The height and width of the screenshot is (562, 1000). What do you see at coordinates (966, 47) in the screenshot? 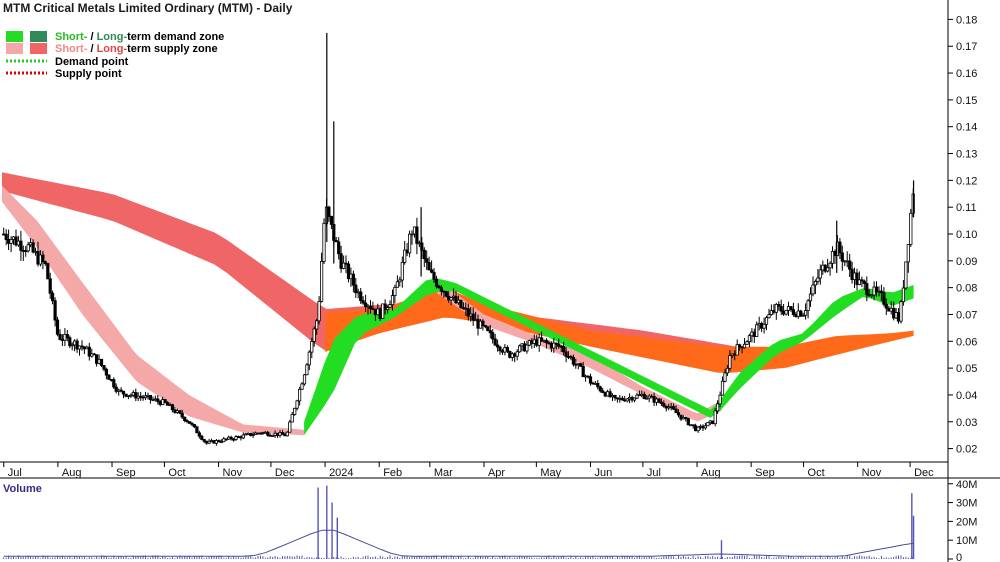
I see `price-tick-label: 0.17` at bounding box center [966, 47].